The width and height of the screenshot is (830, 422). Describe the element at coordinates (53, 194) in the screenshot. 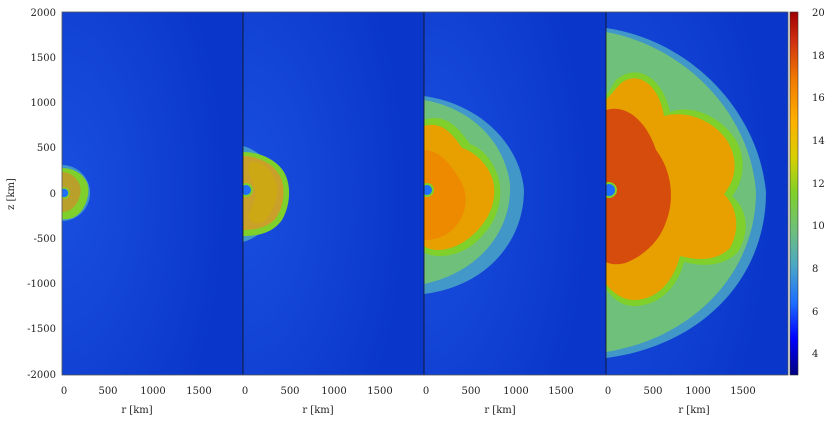

I see `y-tick-label: 0` at that location.